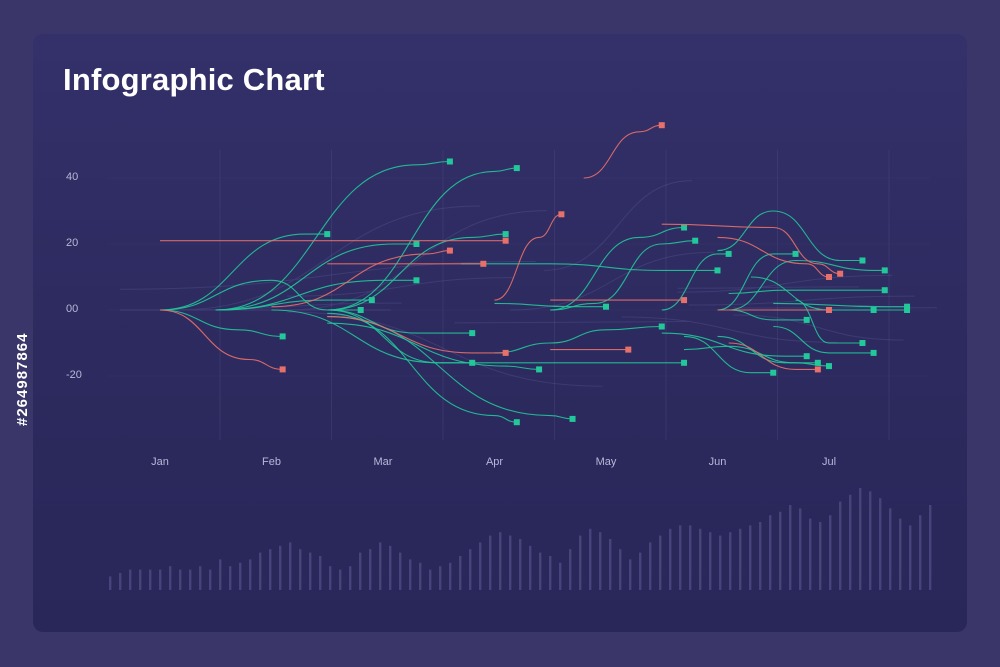  What do you see at coordinates (494, 462) in the screenshot?
I see `x-tick-label: Apr` at bounding box center [494, 462].